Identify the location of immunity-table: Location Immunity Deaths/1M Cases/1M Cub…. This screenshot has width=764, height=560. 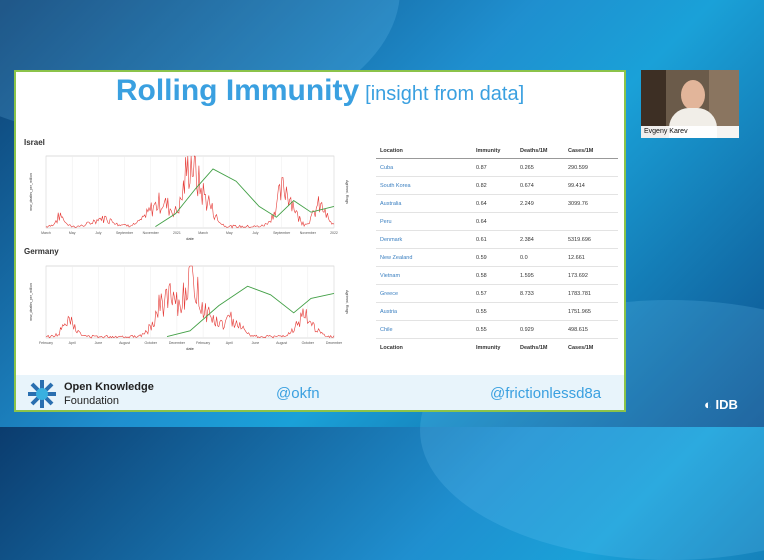
(497, 250).